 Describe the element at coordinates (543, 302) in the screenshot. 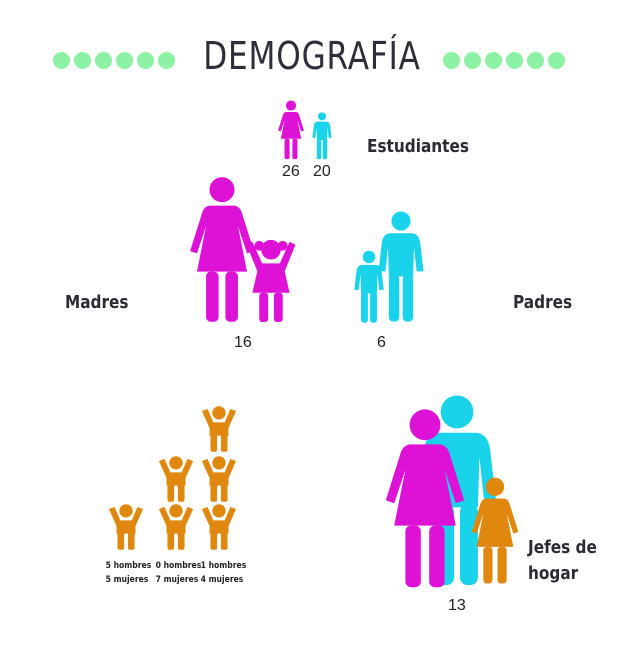

I see `fathers-label: Padres` at that location.